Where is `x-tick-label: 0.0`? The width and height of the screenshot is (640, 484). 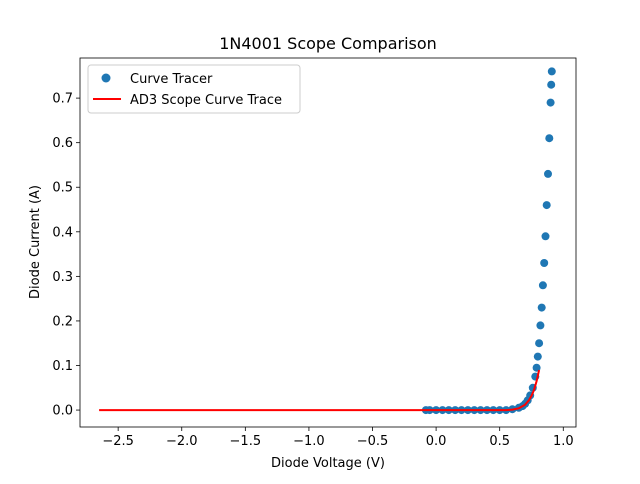
x-tick-label: 0.0 is located at coordinates (436, 441).